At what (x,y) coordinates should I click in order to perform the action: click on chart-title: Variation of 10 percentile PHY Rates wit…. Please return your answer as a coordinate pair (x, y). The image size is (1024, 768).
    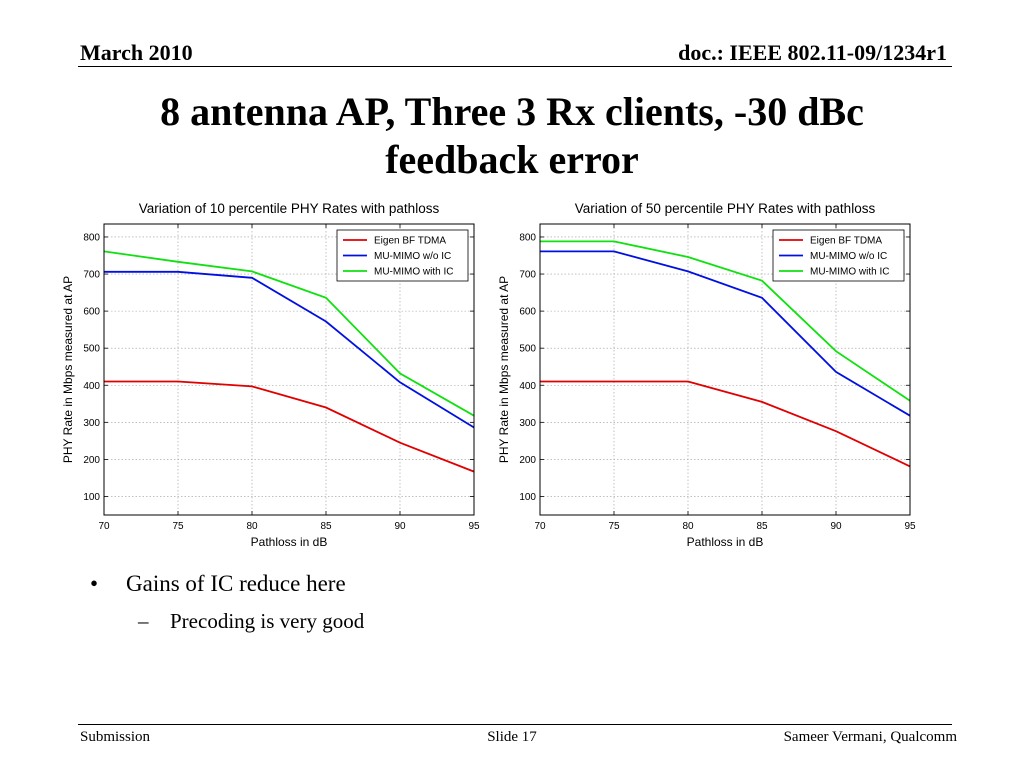
    Looking at the image, I should click on (289, 208).